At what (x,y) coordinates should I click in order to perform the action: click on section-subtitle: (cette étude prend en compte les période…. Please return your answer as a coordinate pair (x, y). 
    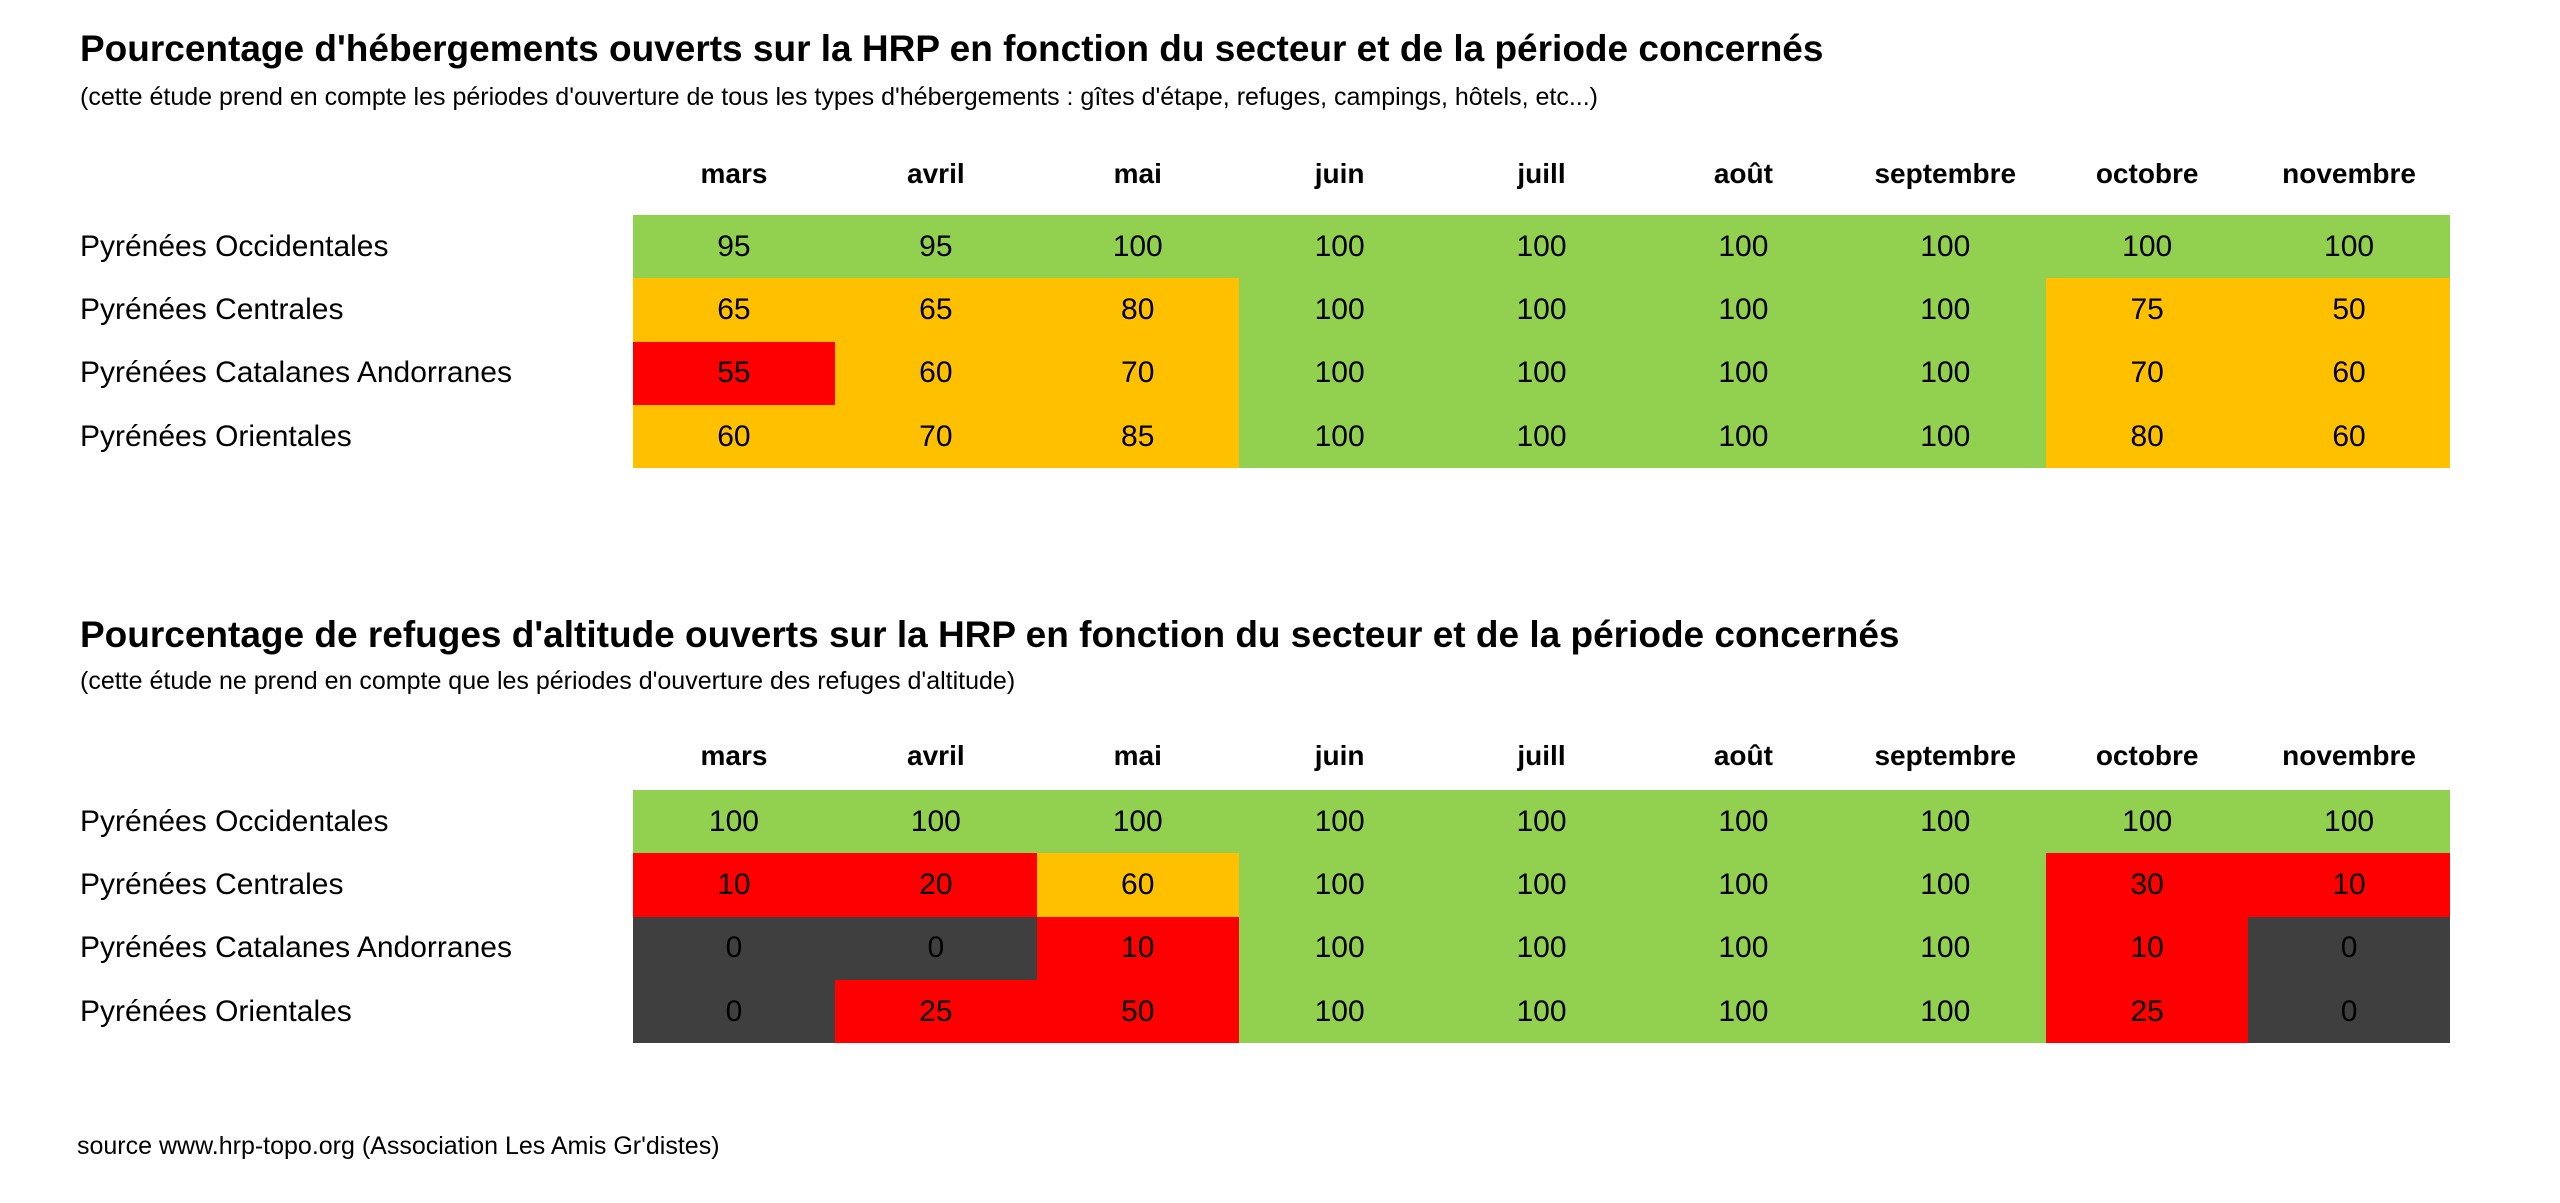
    Looking at the image, I should click on (839, 97).